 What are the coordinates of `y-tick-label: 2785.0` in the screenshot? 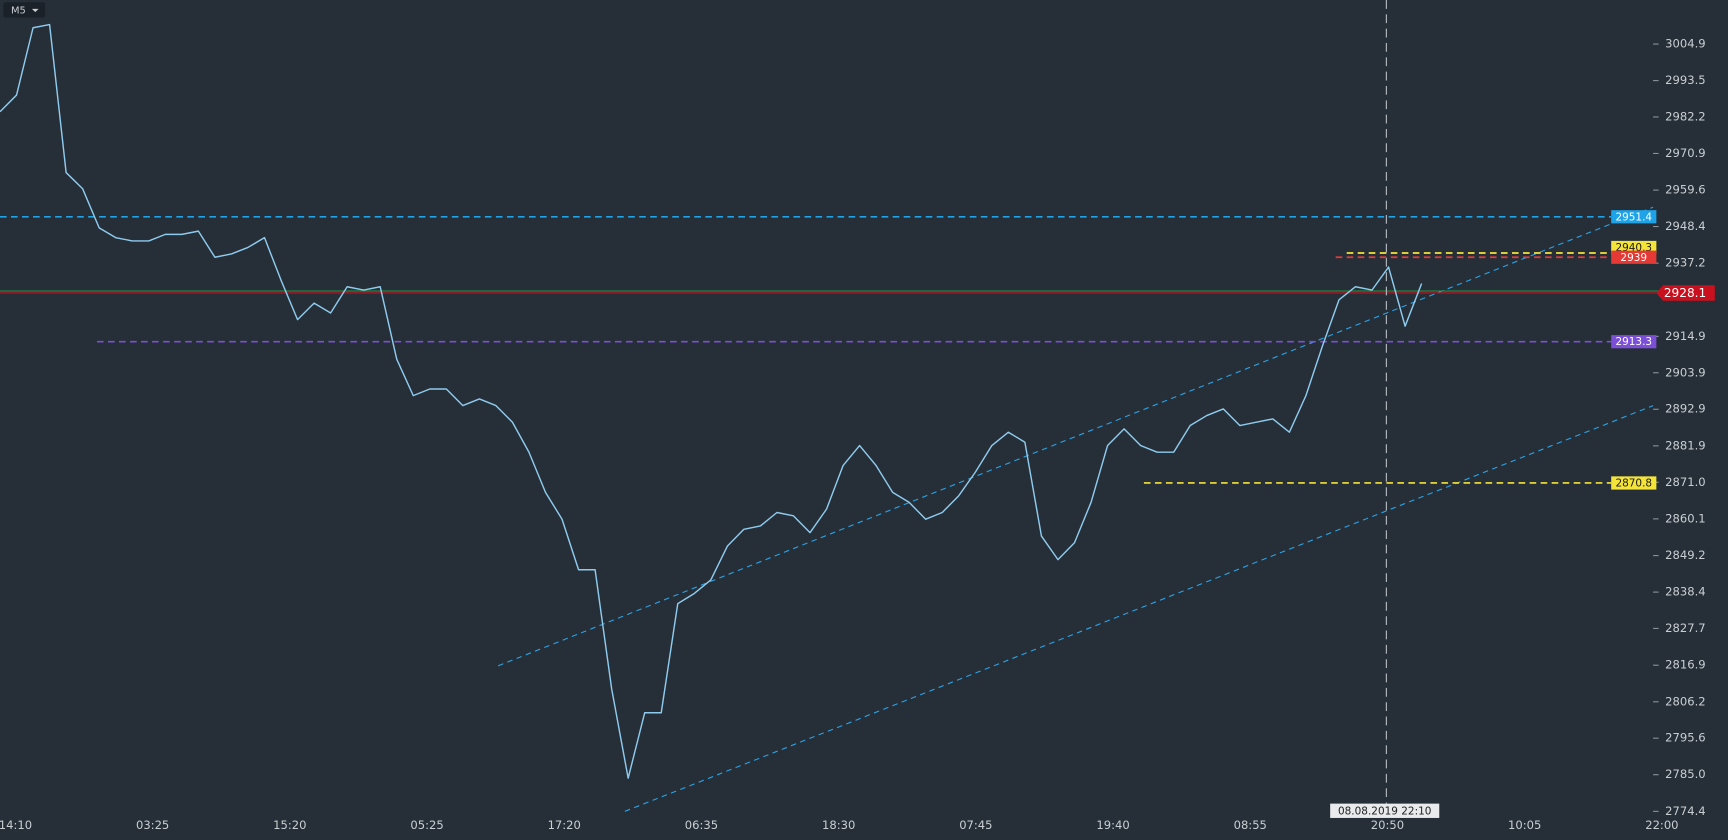 It's located at (1685, 774).